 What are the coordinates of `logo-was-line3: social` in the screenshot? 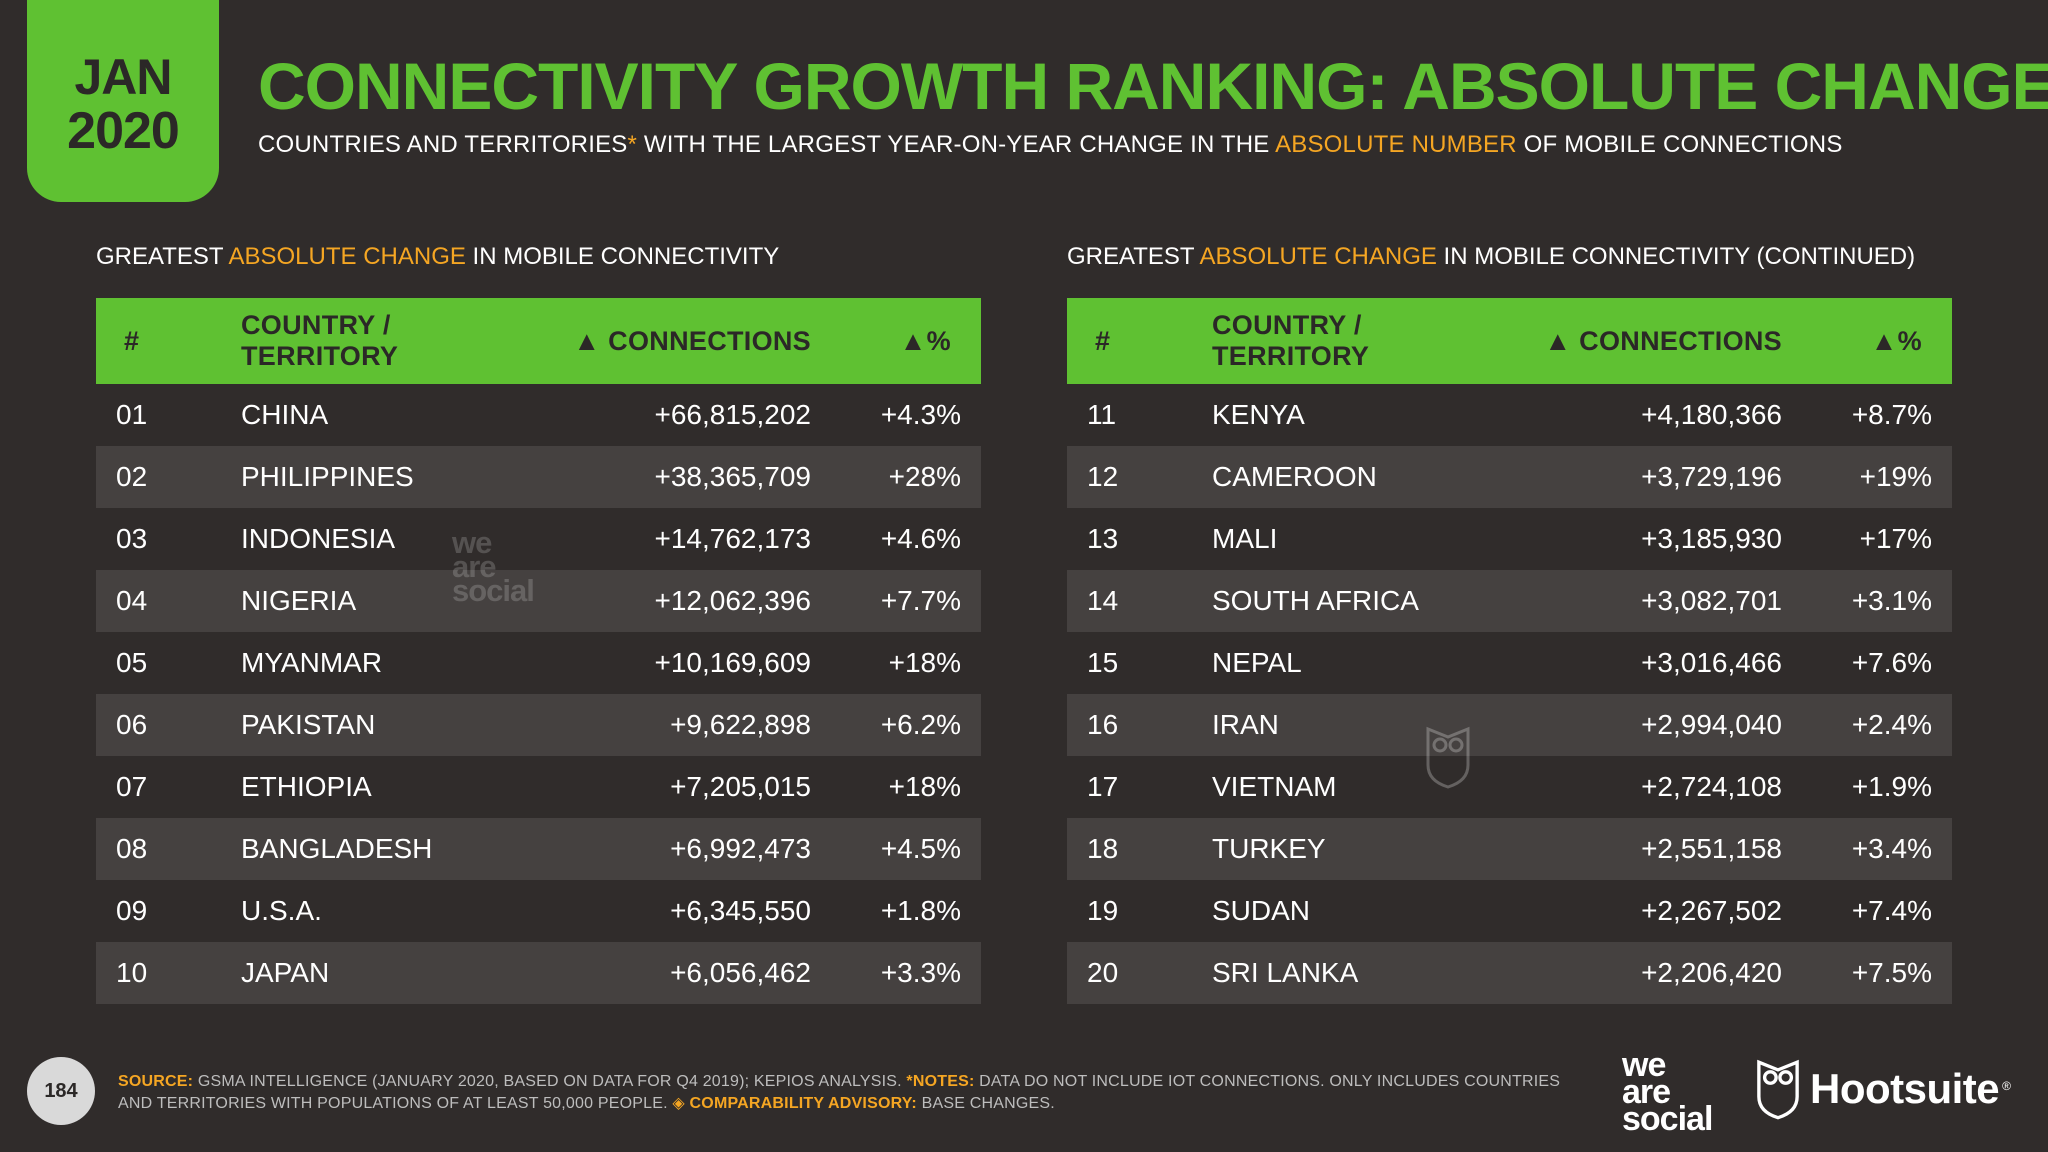 It's located at (1667, 1119).